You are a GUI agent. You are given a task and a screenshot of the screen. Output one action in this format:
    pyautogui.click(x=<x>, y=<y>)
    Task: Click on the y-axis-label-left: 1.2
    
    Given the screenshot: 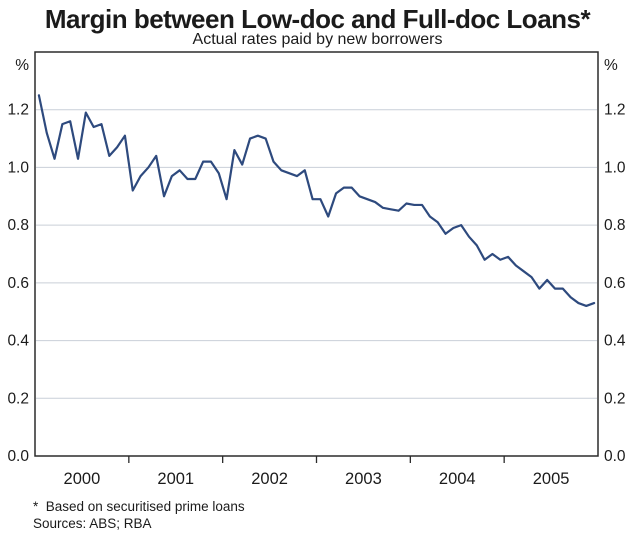 What is the action you would take?
    pyautogui.click(x=18, y=110)
    